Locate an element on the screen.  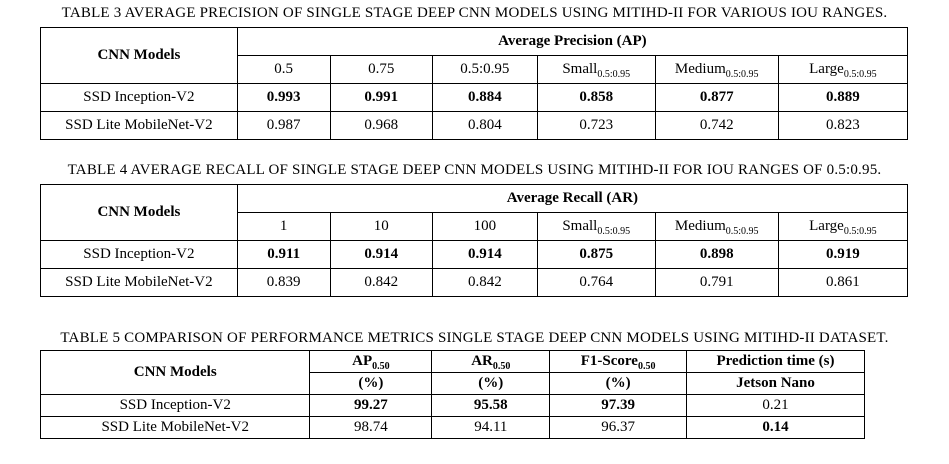
table-row: SSD Inception-V2 99.27 95.58 97.39 0.21 is located at coordinates (452, 405).